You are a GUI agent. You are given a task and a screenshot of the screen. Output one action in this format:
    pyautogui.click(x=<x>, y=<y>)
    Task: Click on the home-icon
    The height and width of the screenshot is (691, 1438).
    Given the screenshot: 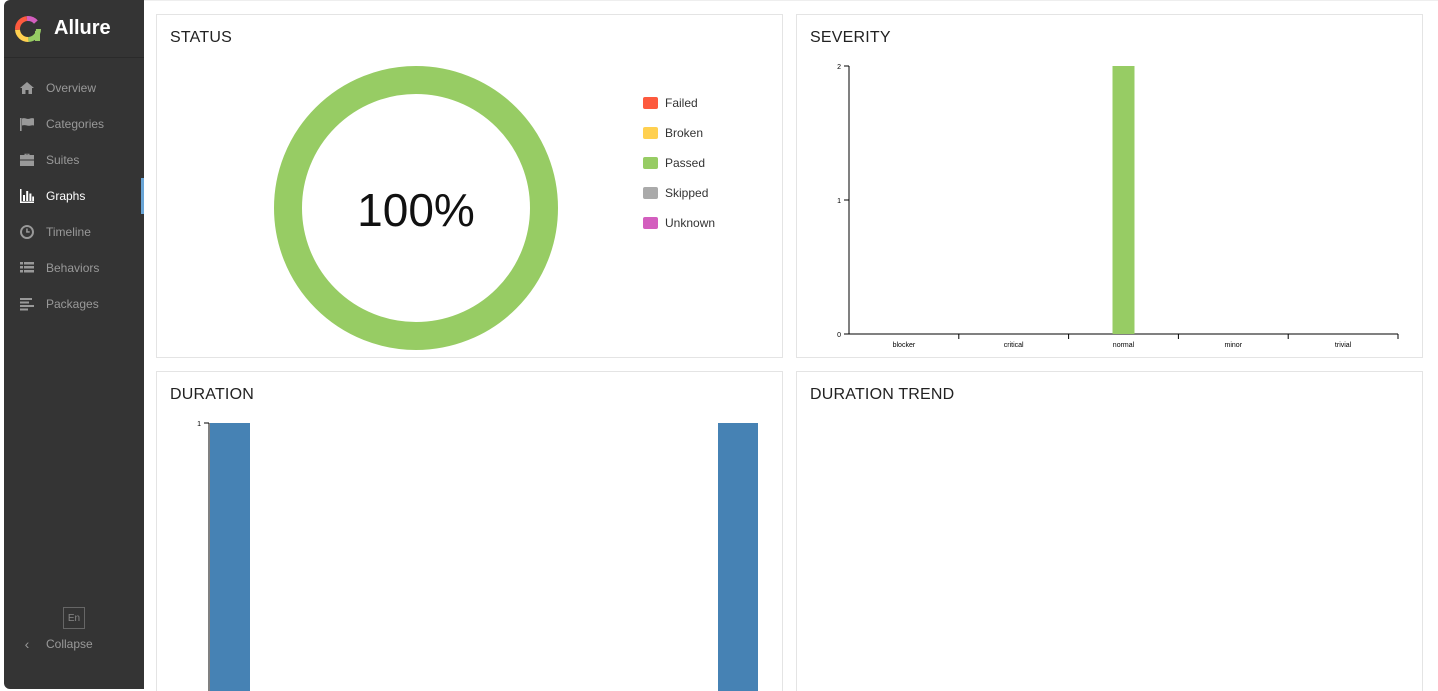 What is the action you would take?
    pyautogui.click(x=27, y=88)
    